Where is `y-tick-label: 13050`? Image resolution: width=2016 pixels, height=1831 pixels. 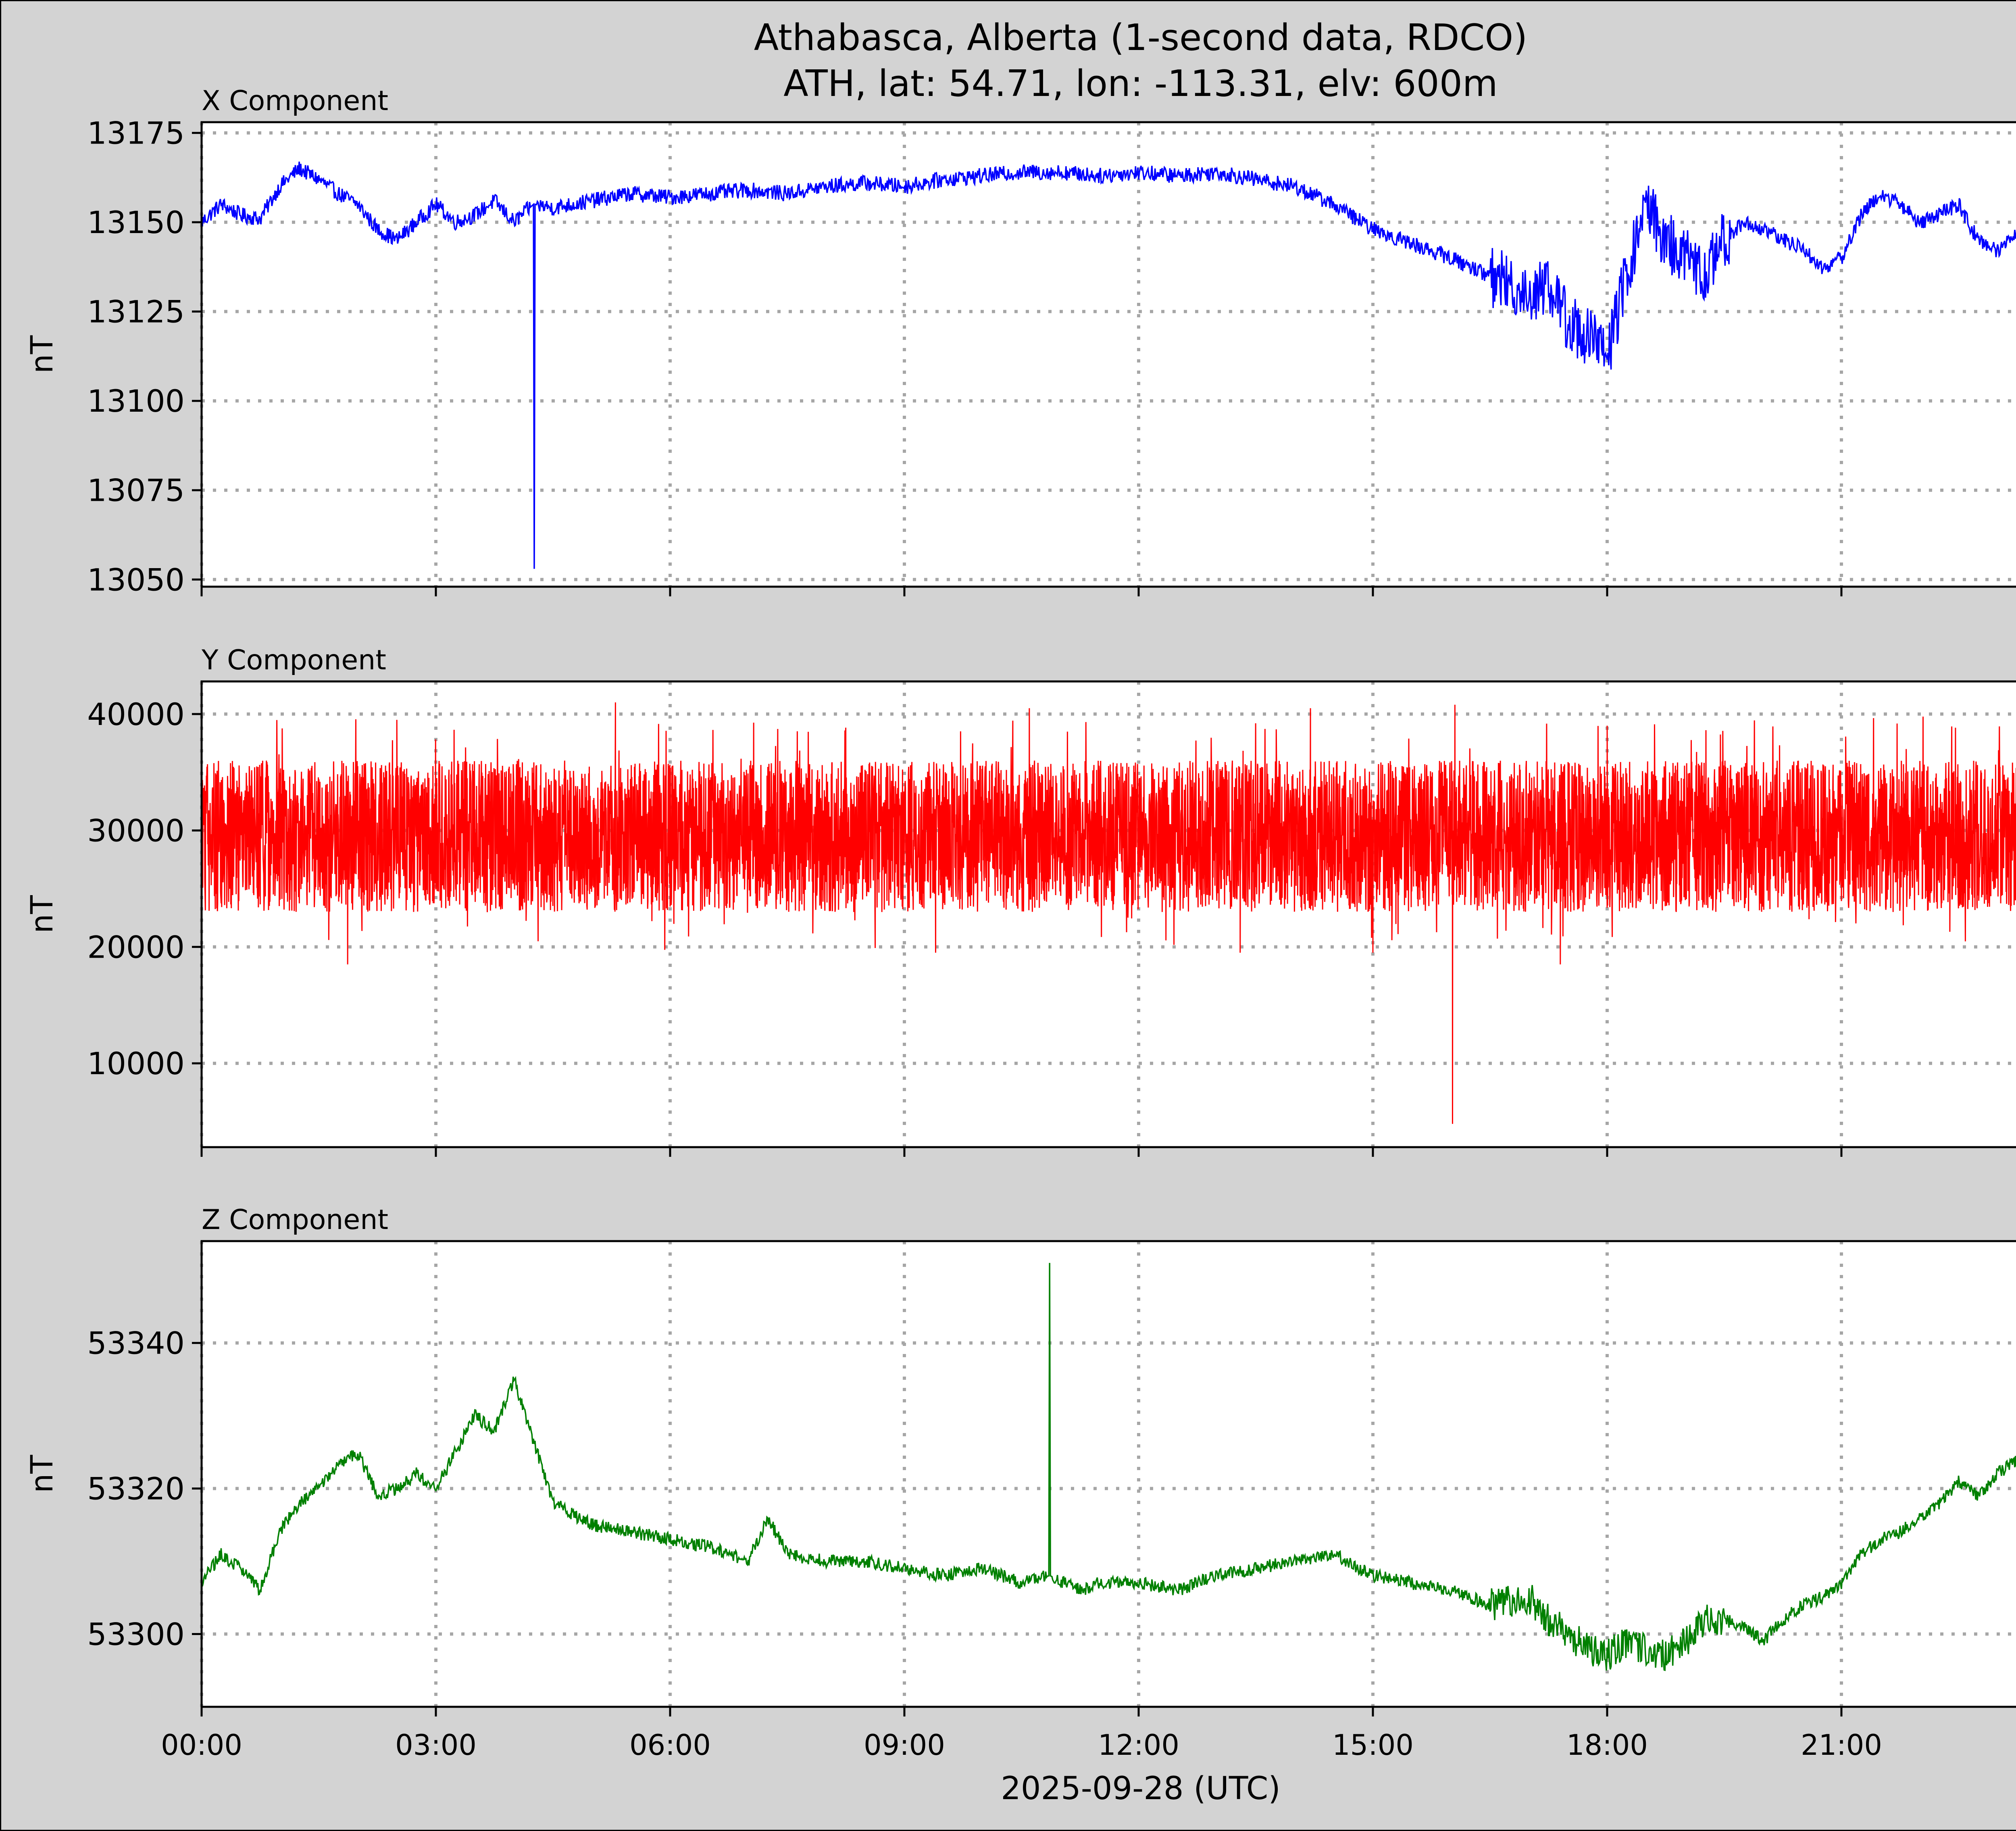
y-tick-label: 13050 is located at coordinates (136, 580).